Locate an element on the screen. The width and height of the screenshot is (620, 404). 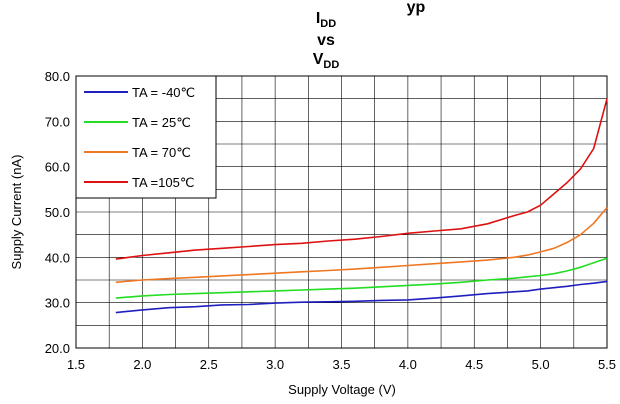
x-tick-label: 3.0 is located at coordinates (275, 364).